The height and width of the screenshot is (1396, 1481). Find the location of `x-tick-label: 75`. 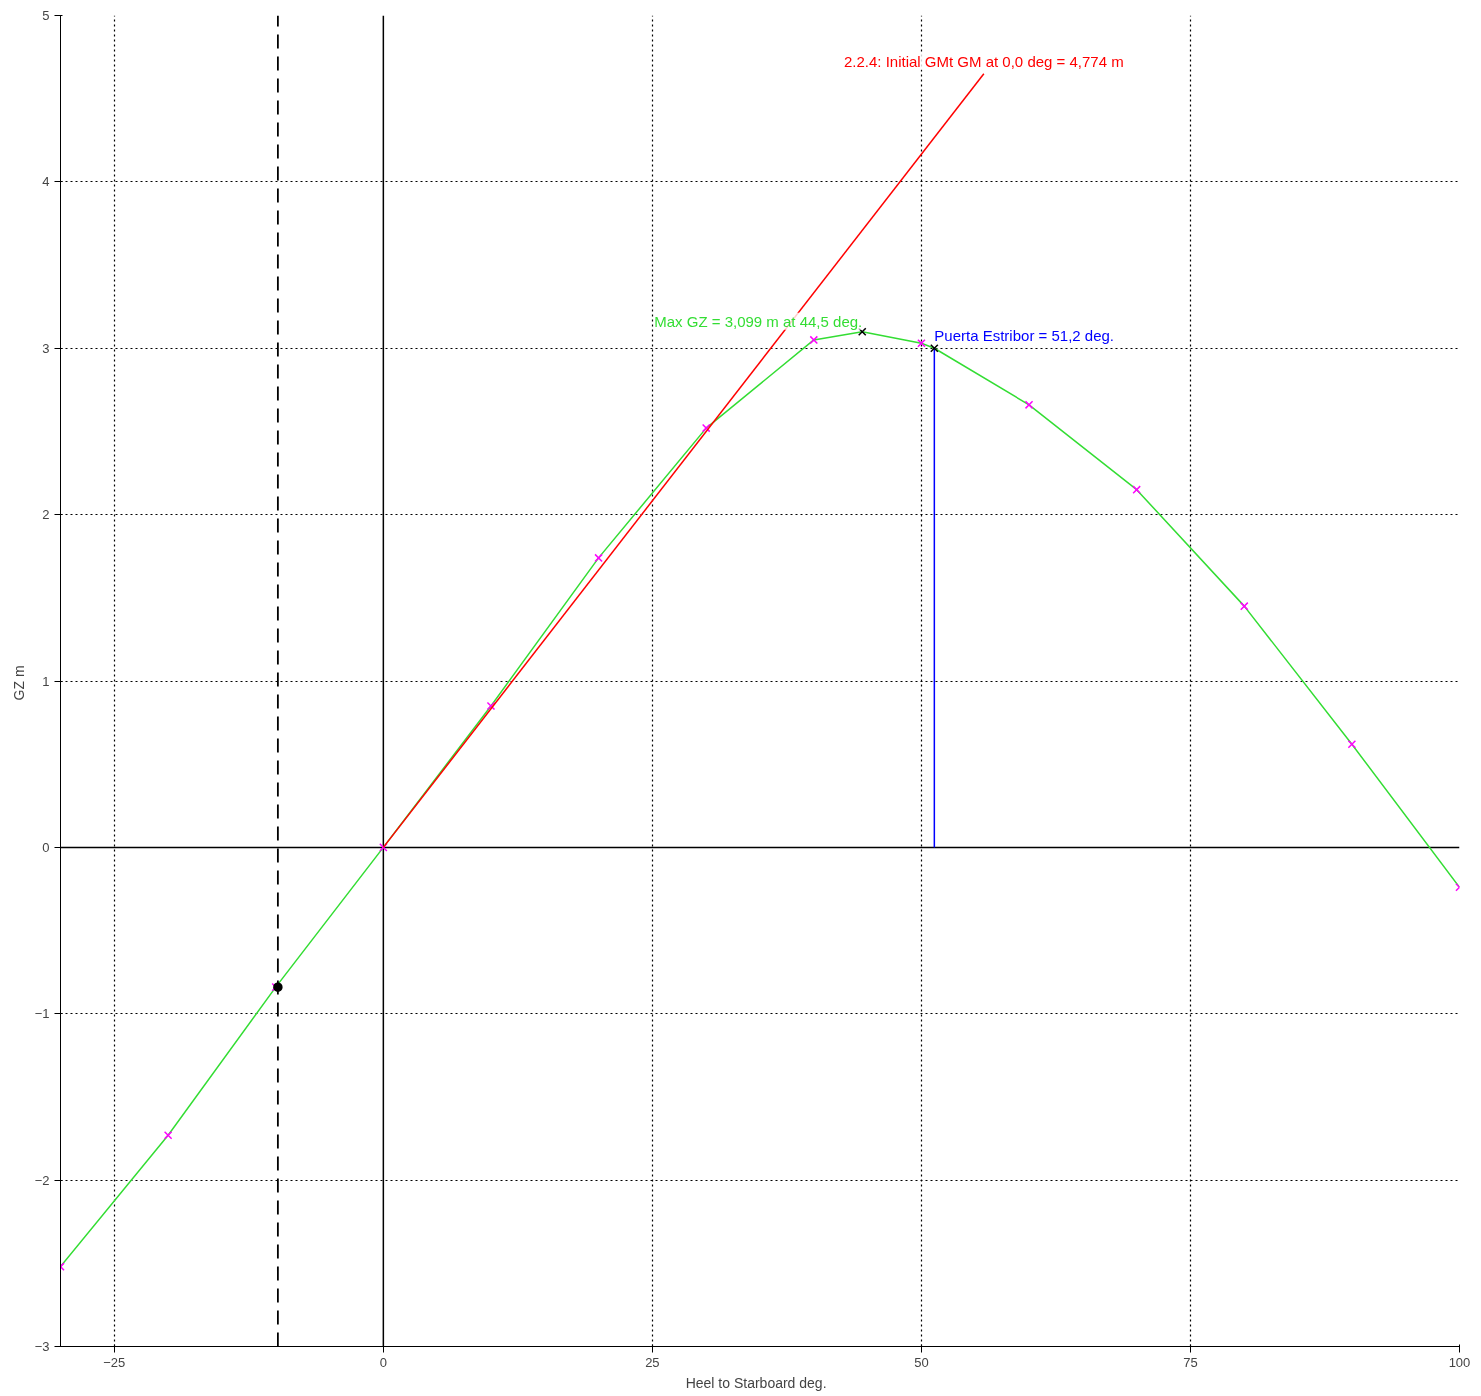

x-tick-label: 75 is located at coordinates (1190, 1362).